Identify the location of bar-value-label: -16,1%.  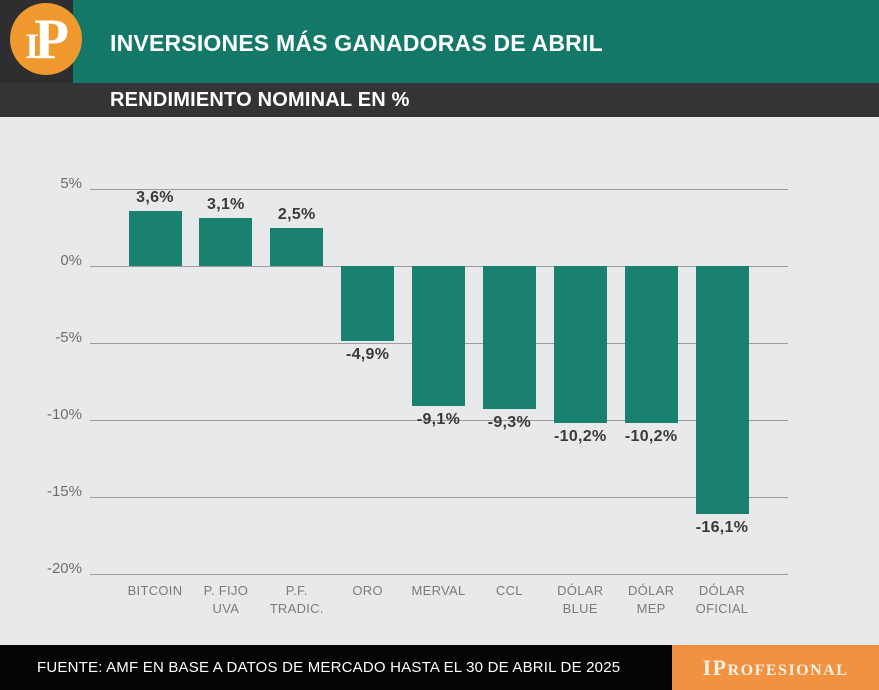
(722, 527).